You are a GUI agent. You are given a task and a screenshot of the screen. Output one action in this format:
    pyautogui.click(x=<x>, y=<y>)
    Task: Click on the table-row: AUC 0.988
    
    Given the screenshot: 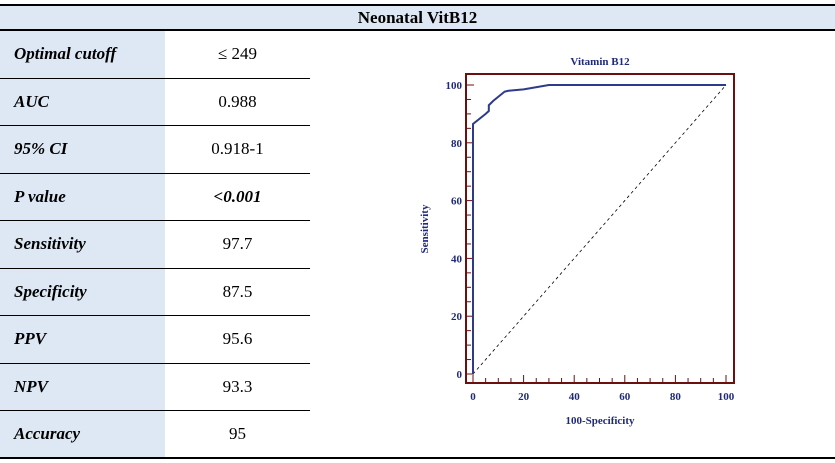 What is the action you would take?
    pyautogui.click(x=155, y=102)
    